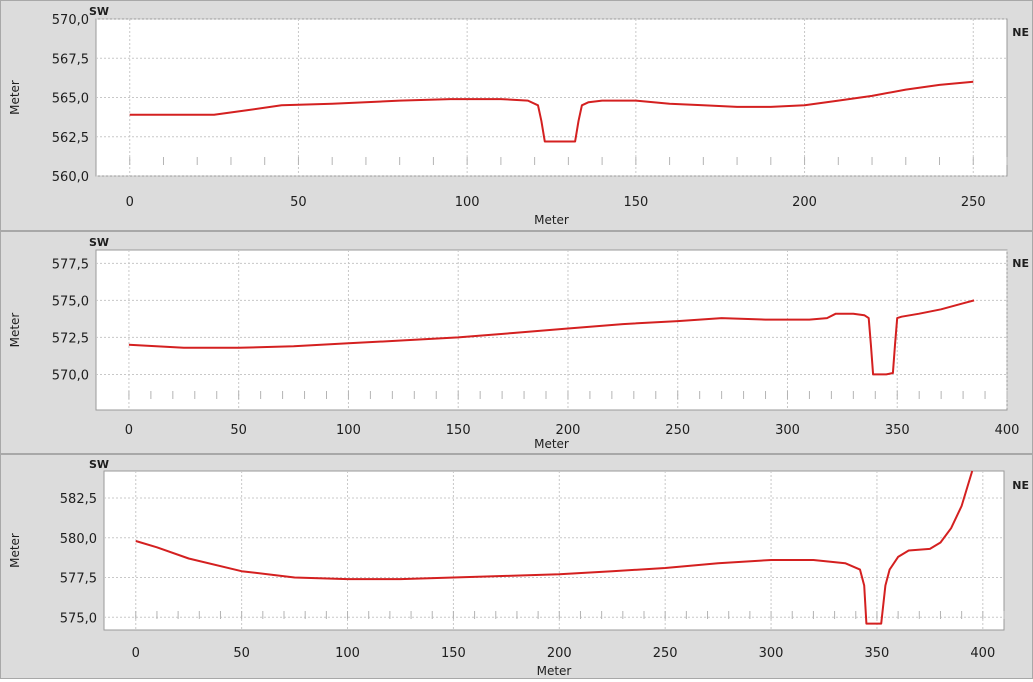 The width and height of the screenshot is (1033, 682). Describe the element at coordinates (70, 338) in the screenshot. I see `y-tick-label: 572,5` at that location.